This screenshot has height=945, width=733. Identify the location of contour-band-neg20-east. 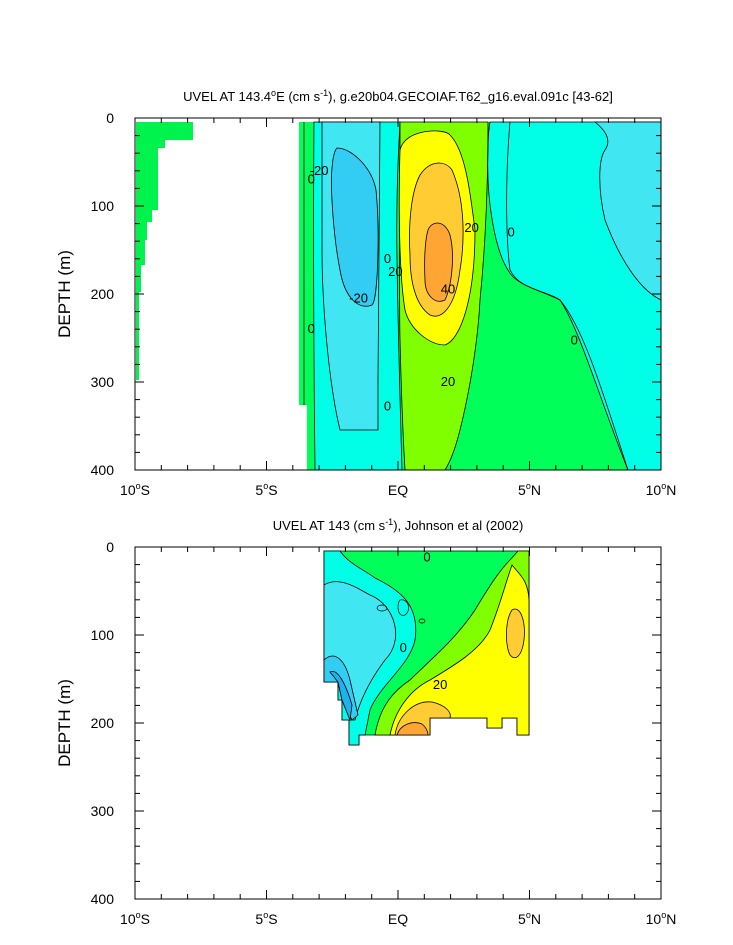
(627, 211).